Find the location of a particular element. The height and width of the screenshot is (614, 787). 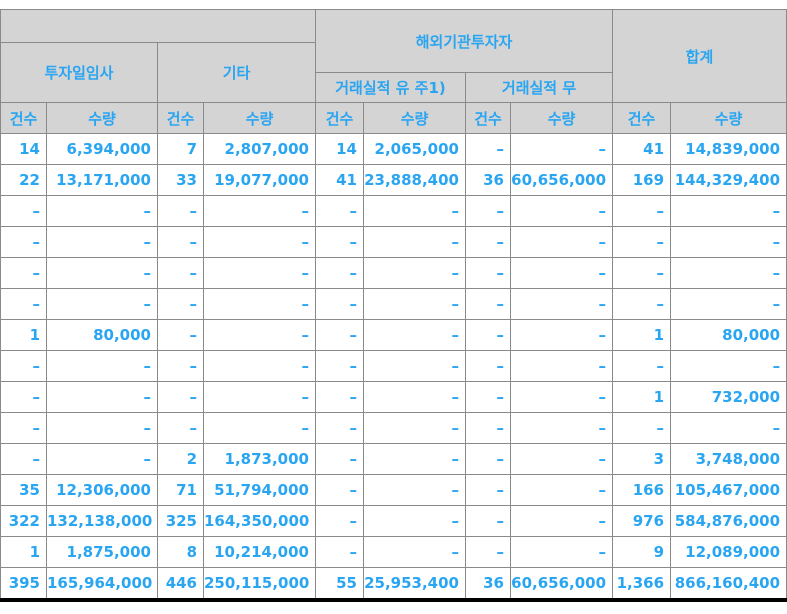

quantity-cell: 132,138,000 is located at coordinates (102, 521).